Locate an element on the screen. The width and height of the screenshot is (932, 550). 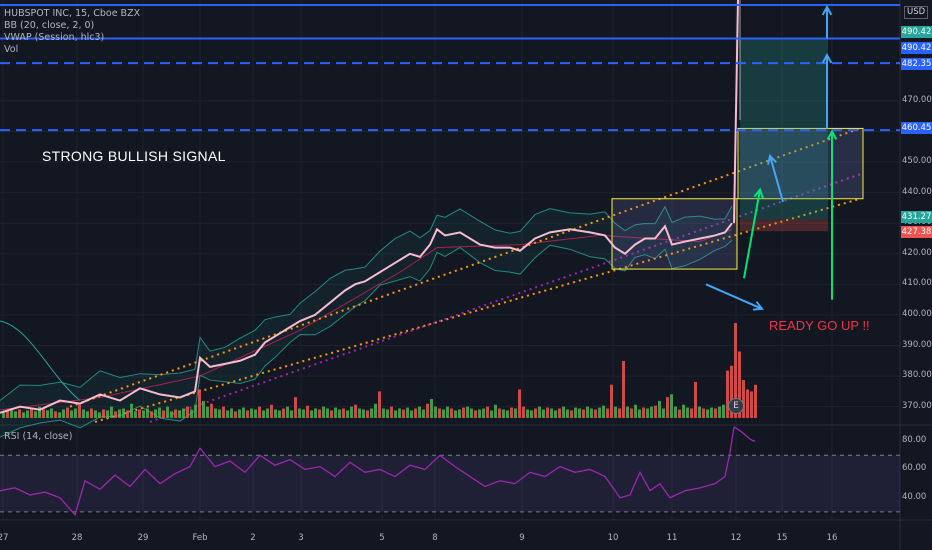
vol-legend: Vol is located at coordinates (11, 49).